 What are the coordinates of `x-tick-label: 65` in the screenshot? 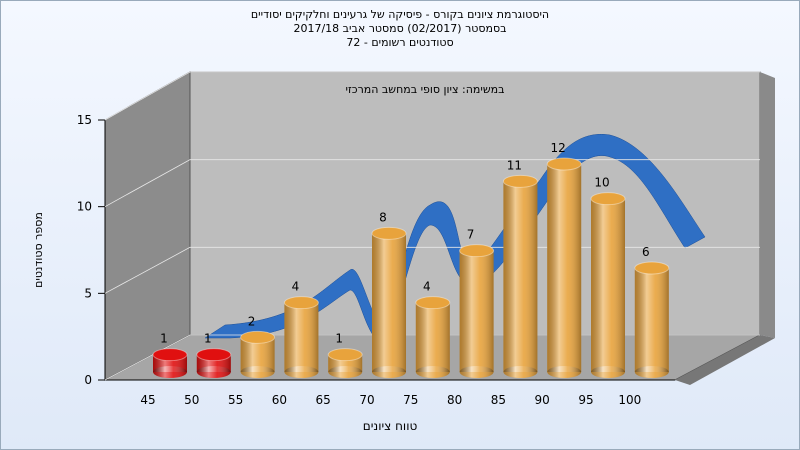 It's located at (323, 400).